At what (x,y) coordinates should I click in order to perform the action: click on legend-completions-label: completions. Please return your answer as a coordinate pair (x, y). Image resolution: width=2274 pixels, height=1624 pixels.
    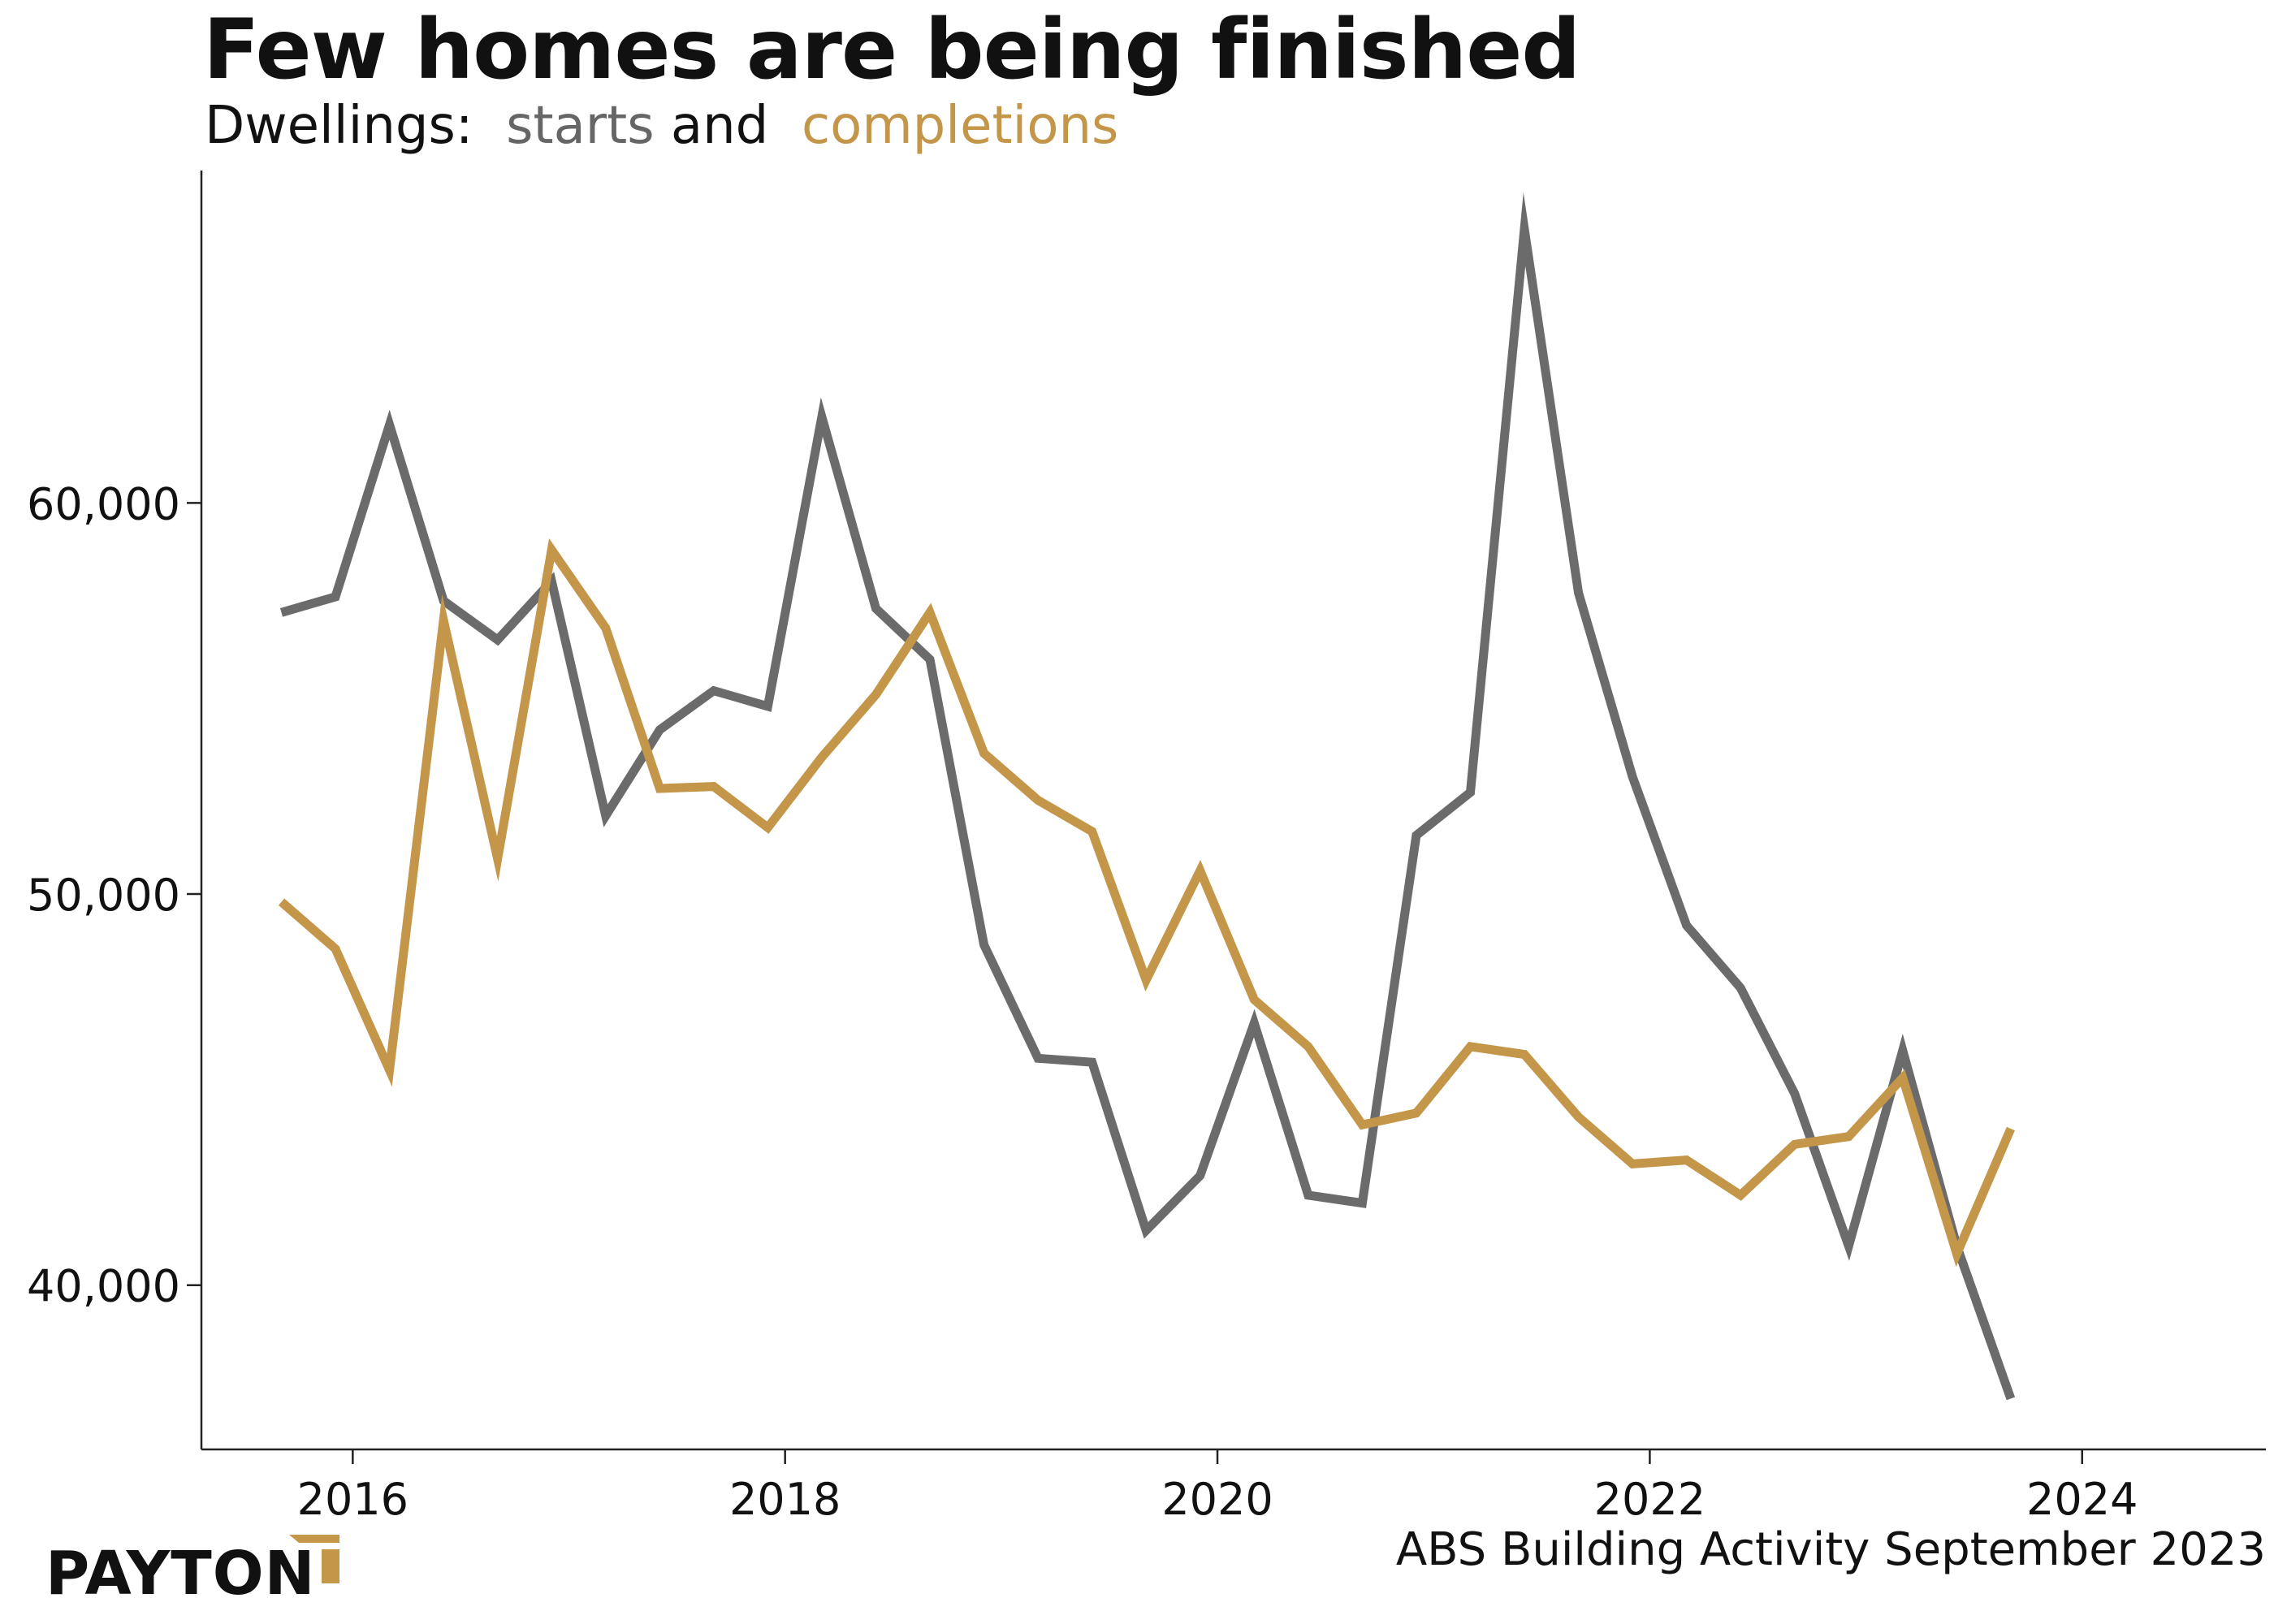
    Looking at the image, I should click on (960, 126).